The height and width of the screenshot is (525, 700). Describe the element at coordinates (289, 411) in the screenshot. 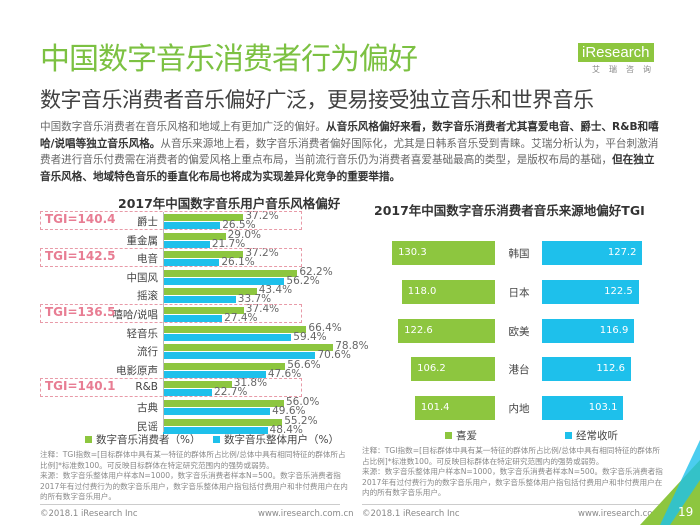

I see `value-label-all-users: 49.6%` at that location.